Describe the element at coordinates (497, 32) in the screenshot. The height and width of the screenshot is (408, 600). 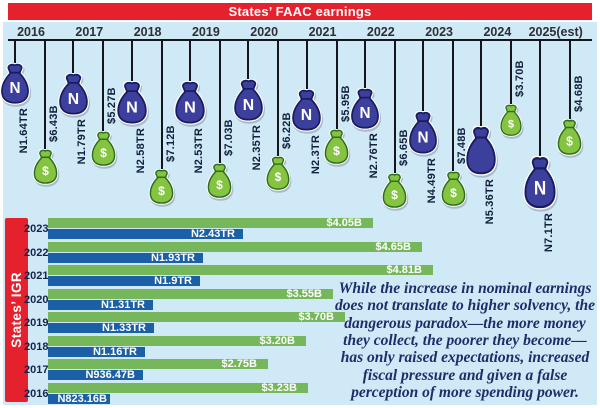
I see `timeline-year-label: 2024` at that location.